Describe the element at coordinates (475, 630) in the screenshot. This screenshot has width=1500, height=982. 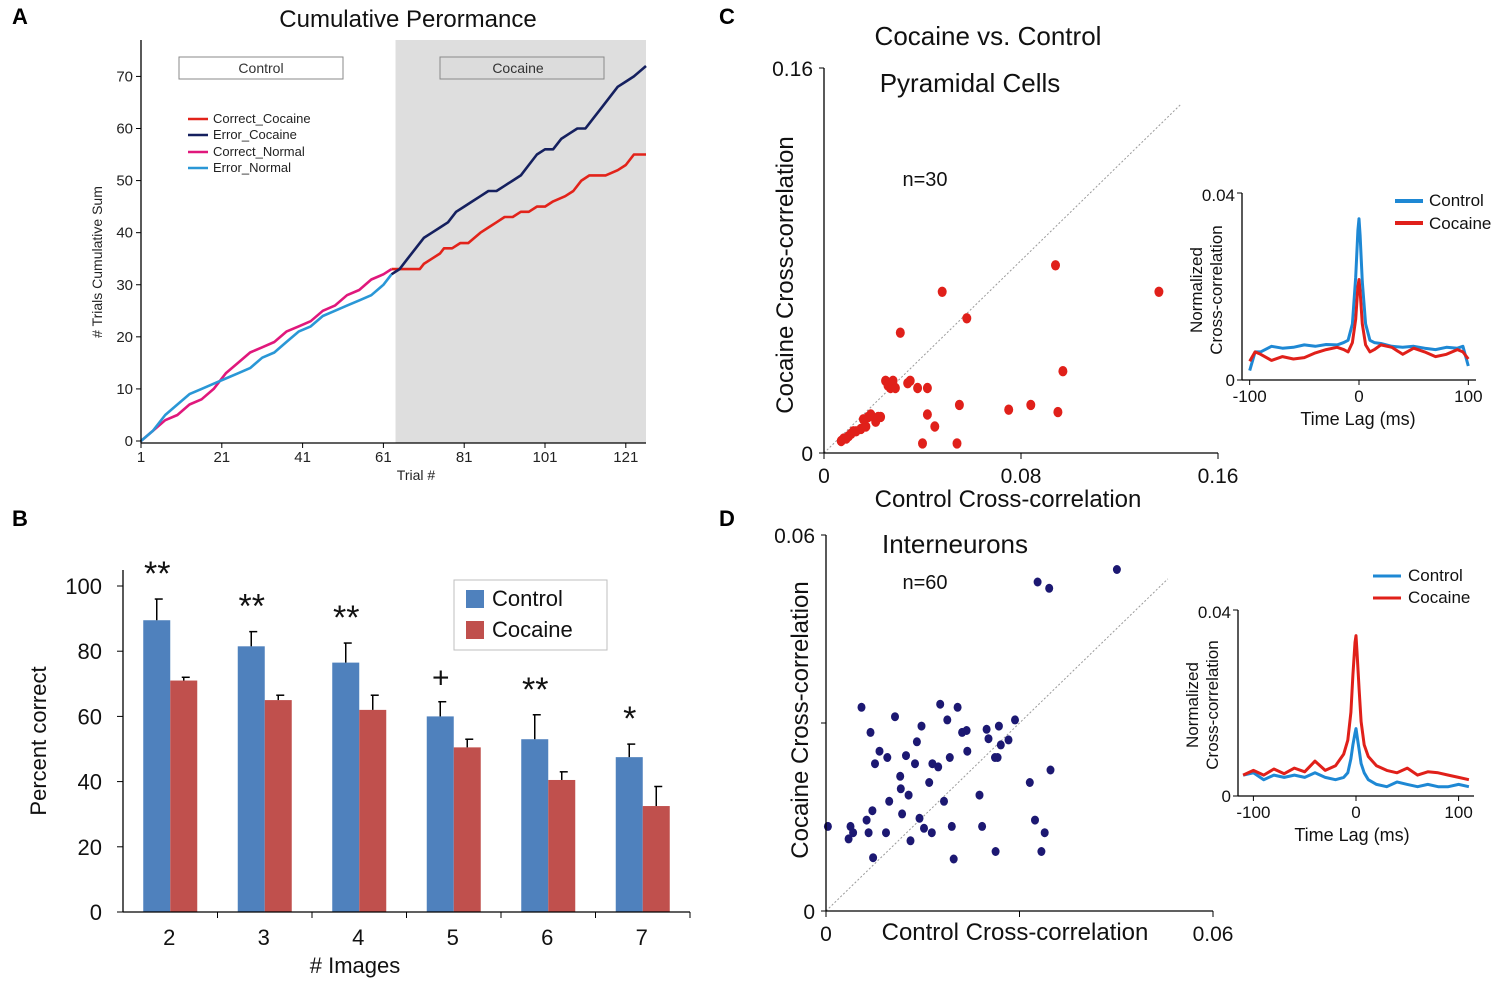
I see `legend-swatch-cocaine` at that location.